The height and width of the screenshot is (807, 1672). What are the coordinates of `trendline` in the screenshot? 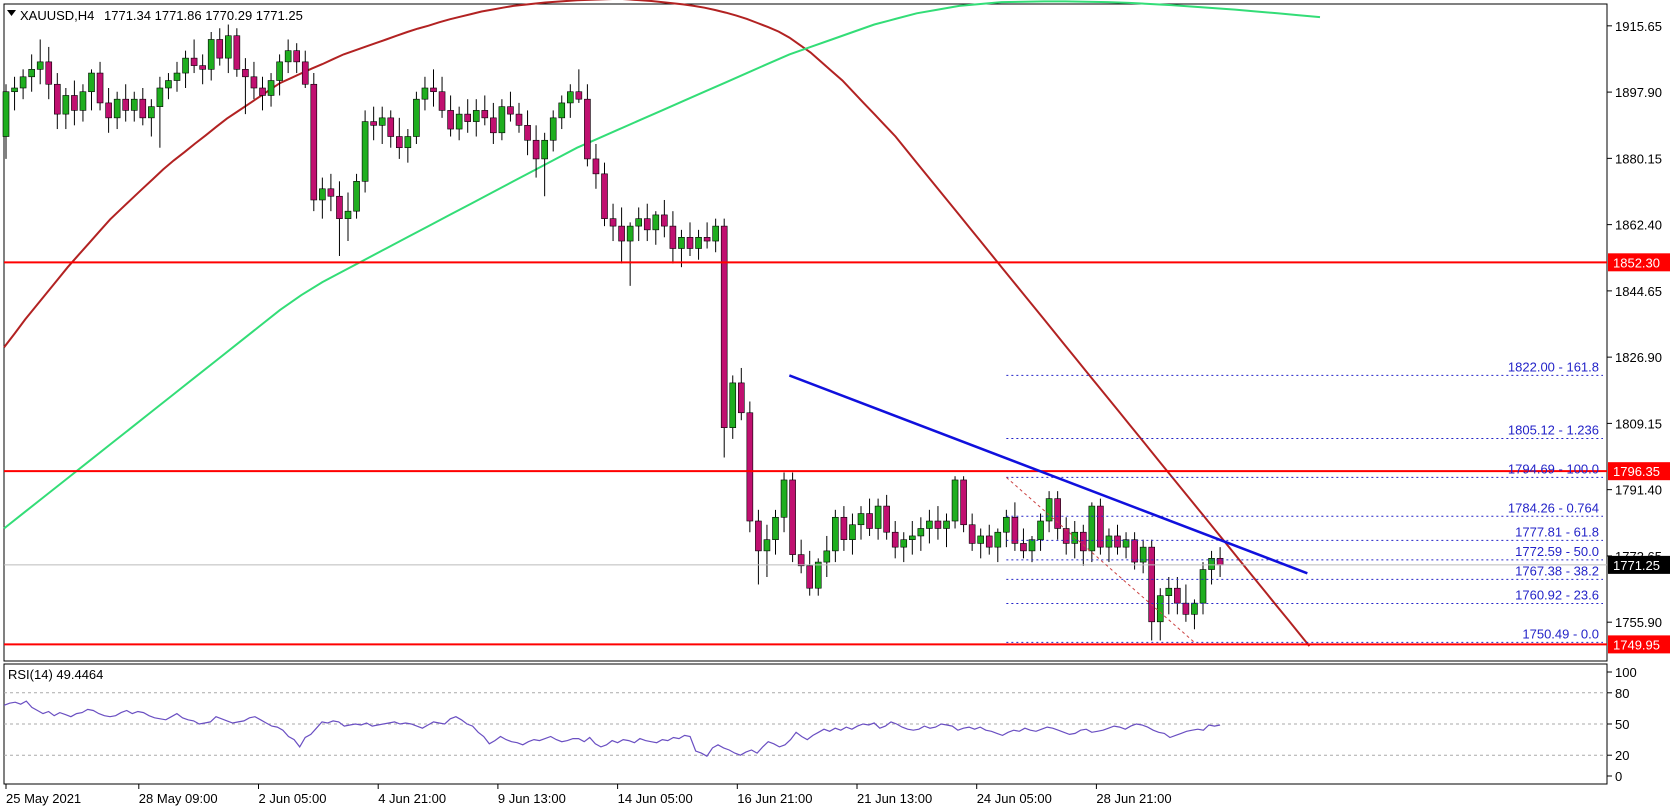 It's located at (1048, 474).